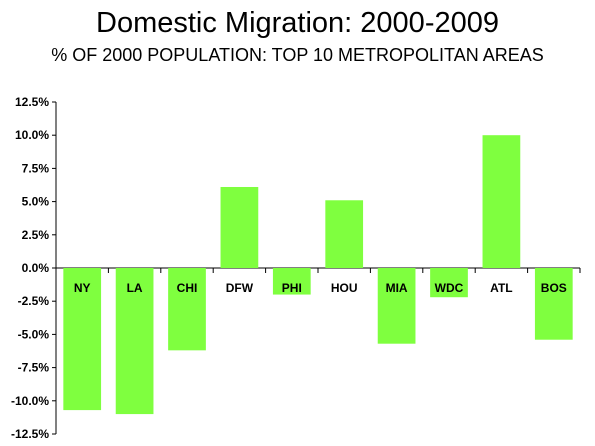 This screenshot has width=595, height=446. I want to click on bar-dfw, so click(239, 227).